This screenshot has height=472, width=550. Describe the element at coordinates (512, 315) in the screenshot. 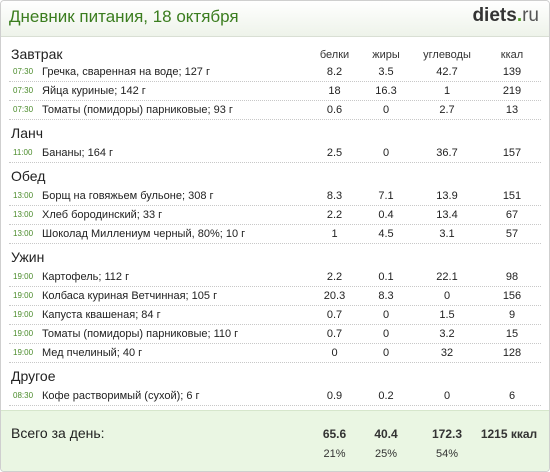

I see `food-kcal: 9` at that location.